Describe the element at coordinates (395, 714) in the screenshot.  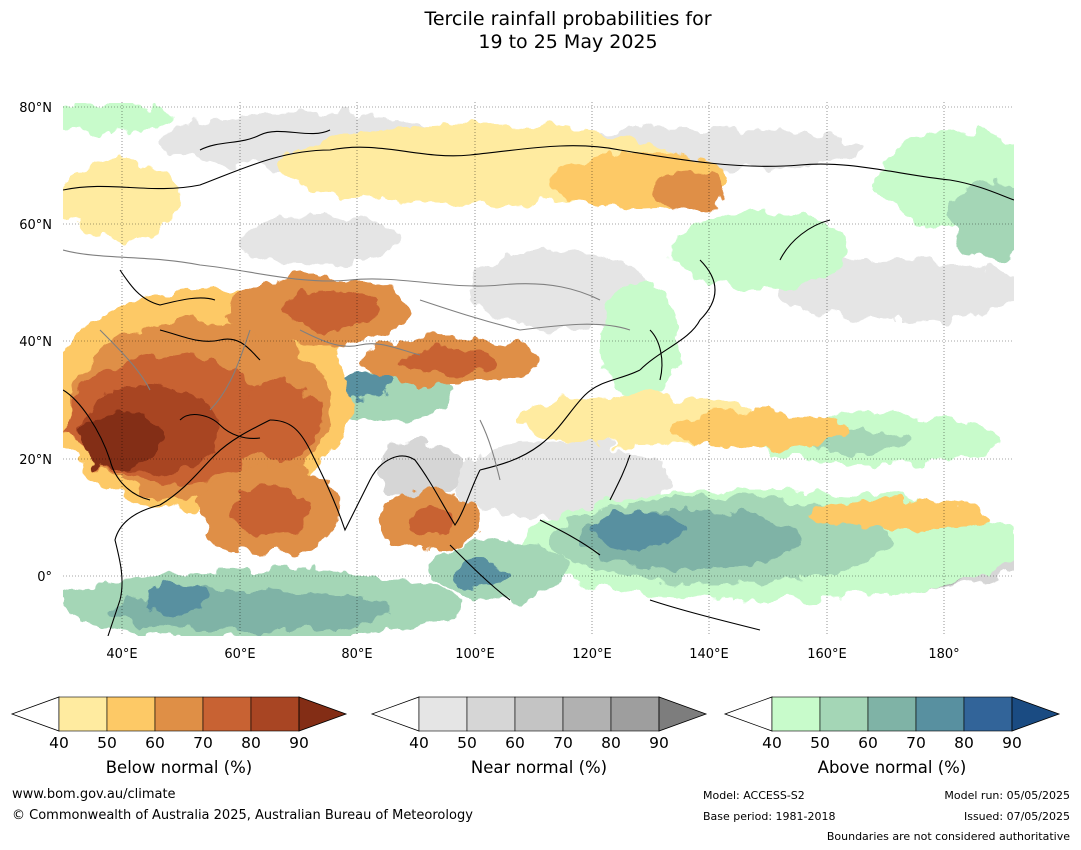
I see `near-normal-low-extension` at that location.